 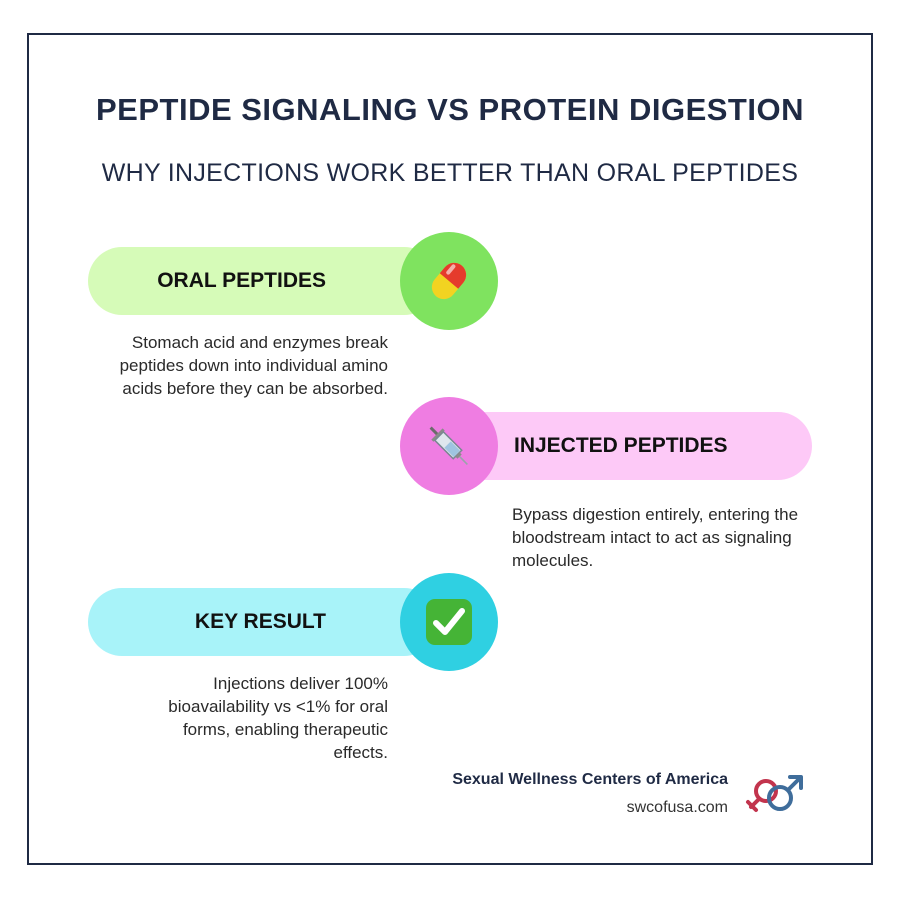 I want to click on page-title: PEPTIDE SIGNALING VS PROTEIN DIGESTION, so click(x=450, y=109).